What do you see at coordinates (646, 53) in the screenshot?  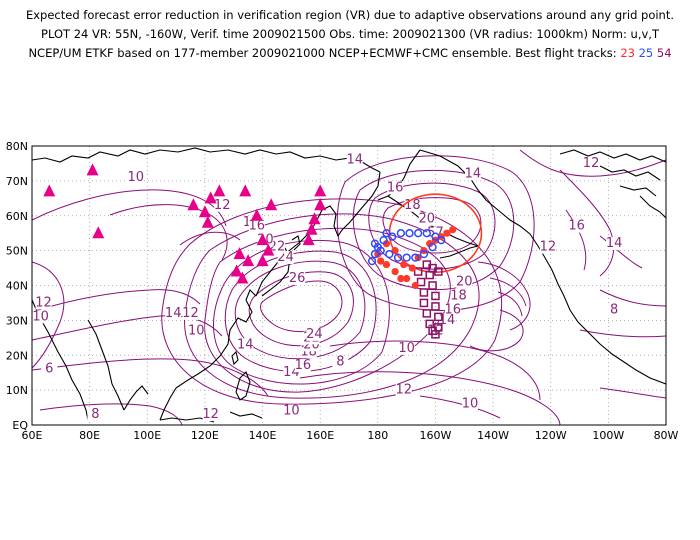 I see `track-label-25: 25` at bounding box center [646, 53].